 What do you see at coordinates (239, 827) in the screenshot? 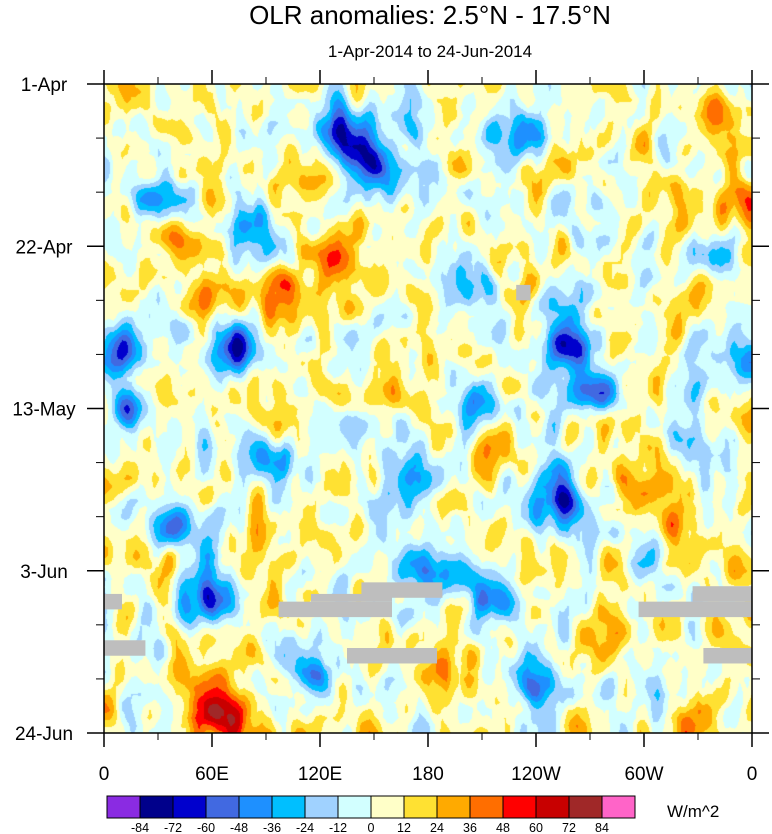
I see `colorbar-label: -48` at bounding box center [239, 827].